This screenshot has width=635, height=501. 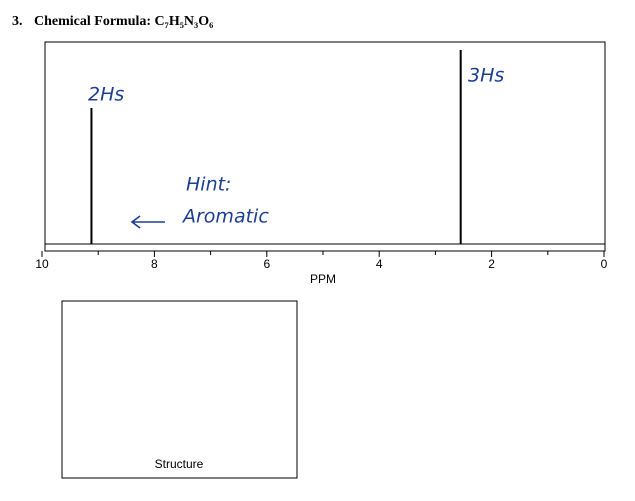 What do you see at coordinates (266, 264) in the screenshot?
I see `x-tick-label: 6` at bounding box center [266, 264].